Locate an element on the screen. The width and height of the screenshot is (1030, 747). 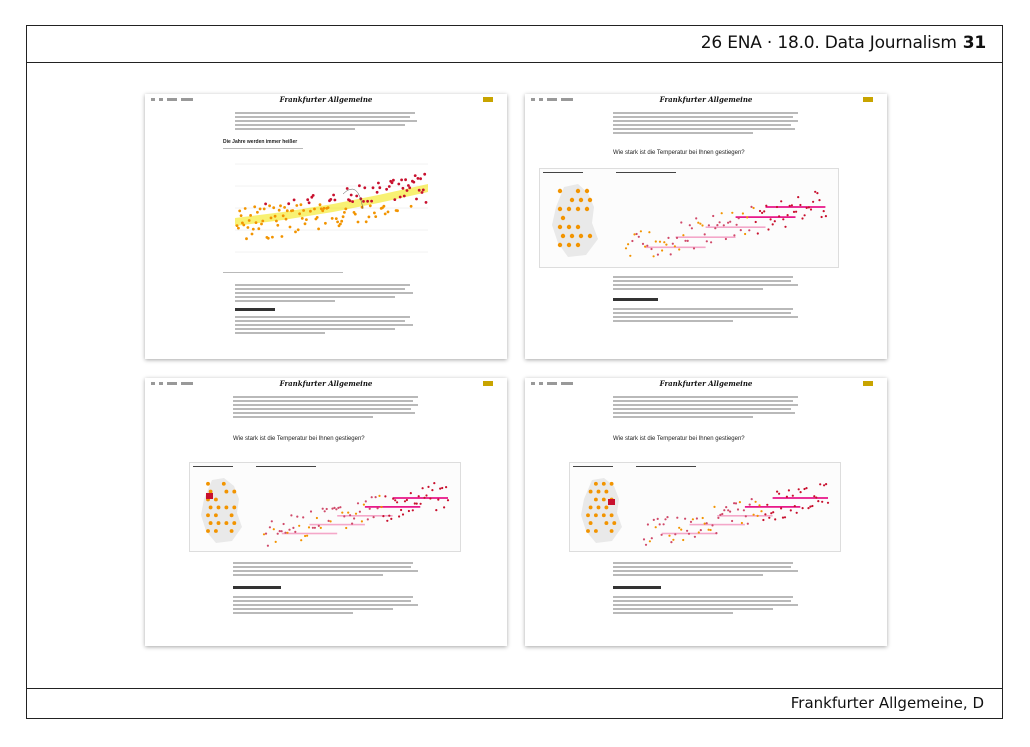
page-number: 31 is located at coordinates (974, 43).